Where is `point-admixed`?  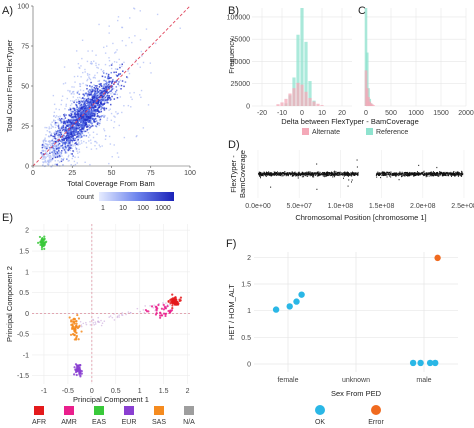 point-admixed is located at coordinates (81, 326).